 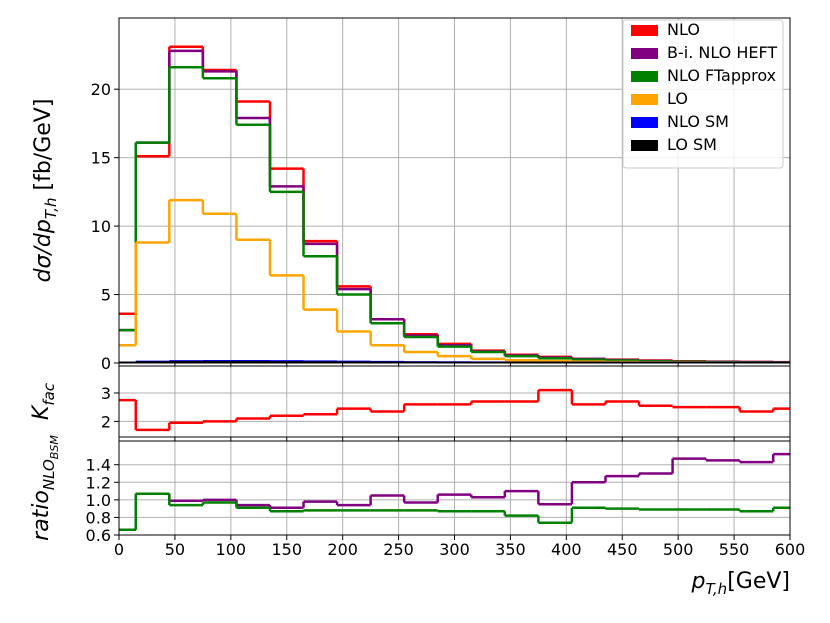 I want to click on y-tick-label: 1.0, so click(x=98, y=500).